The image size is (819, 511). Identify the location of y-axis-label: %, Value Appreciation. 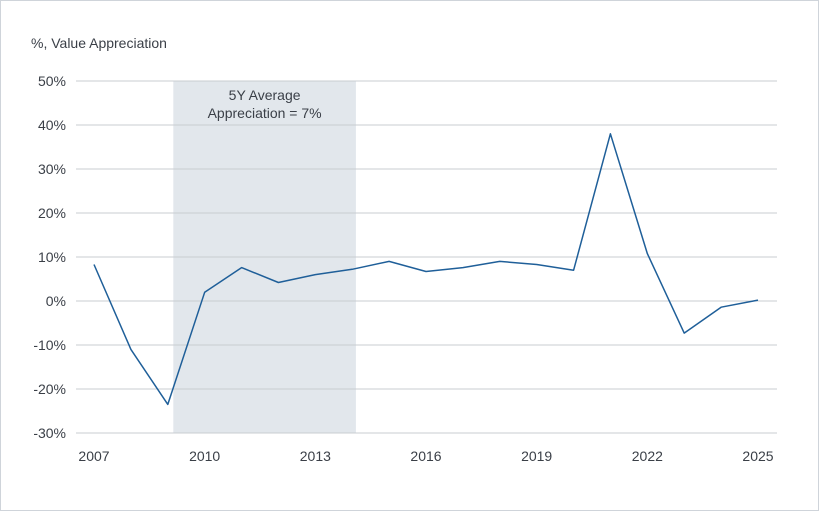
(99, 43).